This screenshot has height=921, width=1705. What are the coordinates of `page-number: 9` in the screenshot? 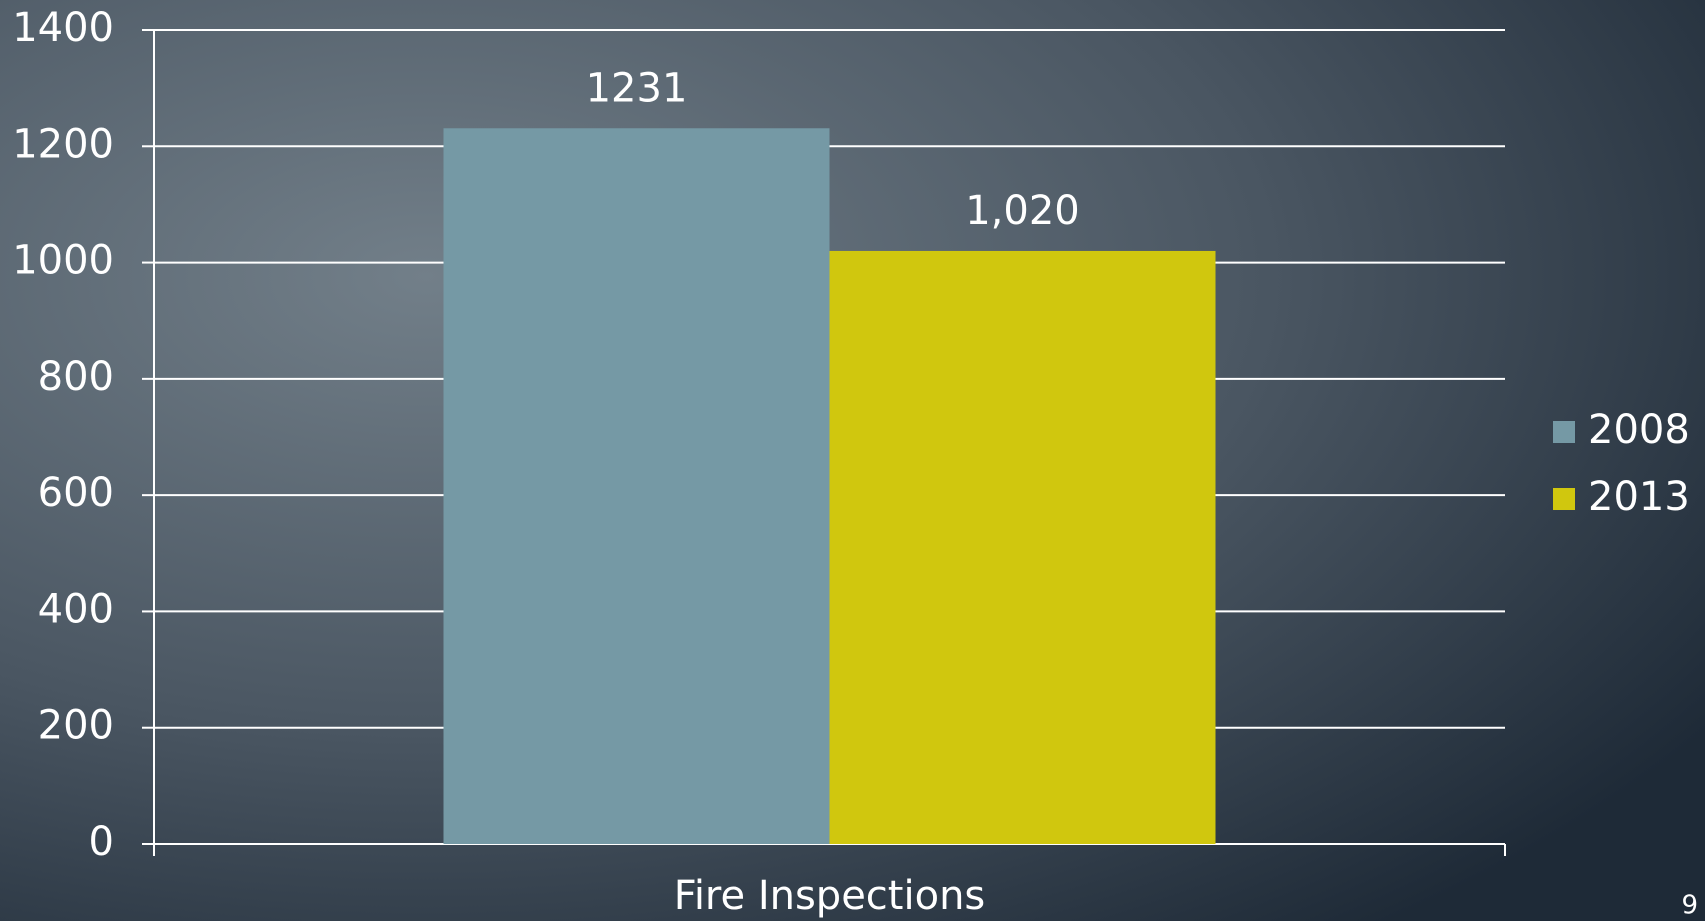 It's located at (1689, 906).